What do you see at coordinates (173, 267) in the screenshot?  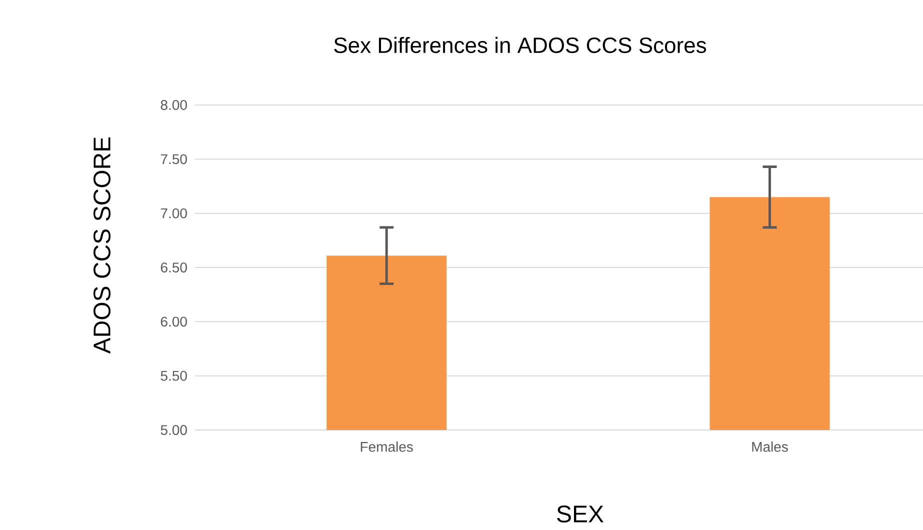 I see `y-tick-label: 6.50` at bounding box center [173, 267].